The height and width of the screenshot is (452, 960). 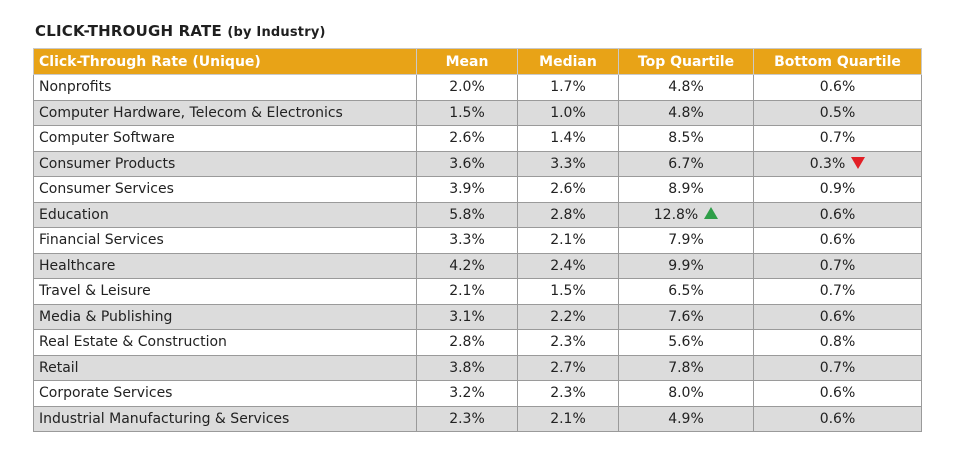 I want to click on cell-median-value: 1.4%, so click(x=568, y=138).